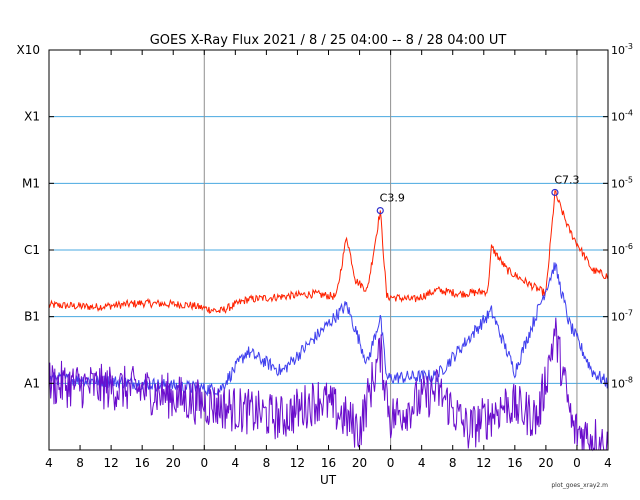 The image size is (640, 500). Describe the element at coordinates (478, 194) in the screenshot. I see `annotations: C3.9 C7.3` at that location.